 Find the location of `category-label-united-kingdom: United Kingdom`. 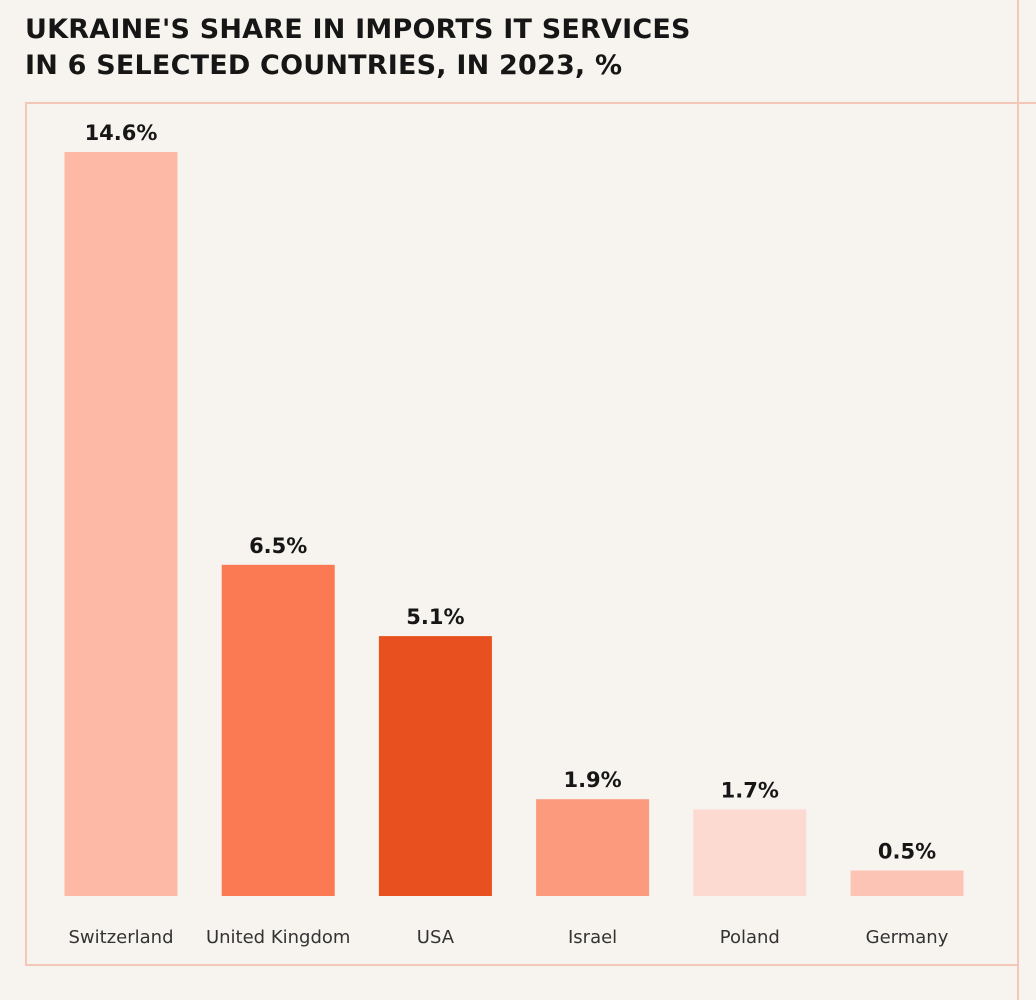

category-label-united-kingdom: United Kingdom is located at coordinates (278, 937).